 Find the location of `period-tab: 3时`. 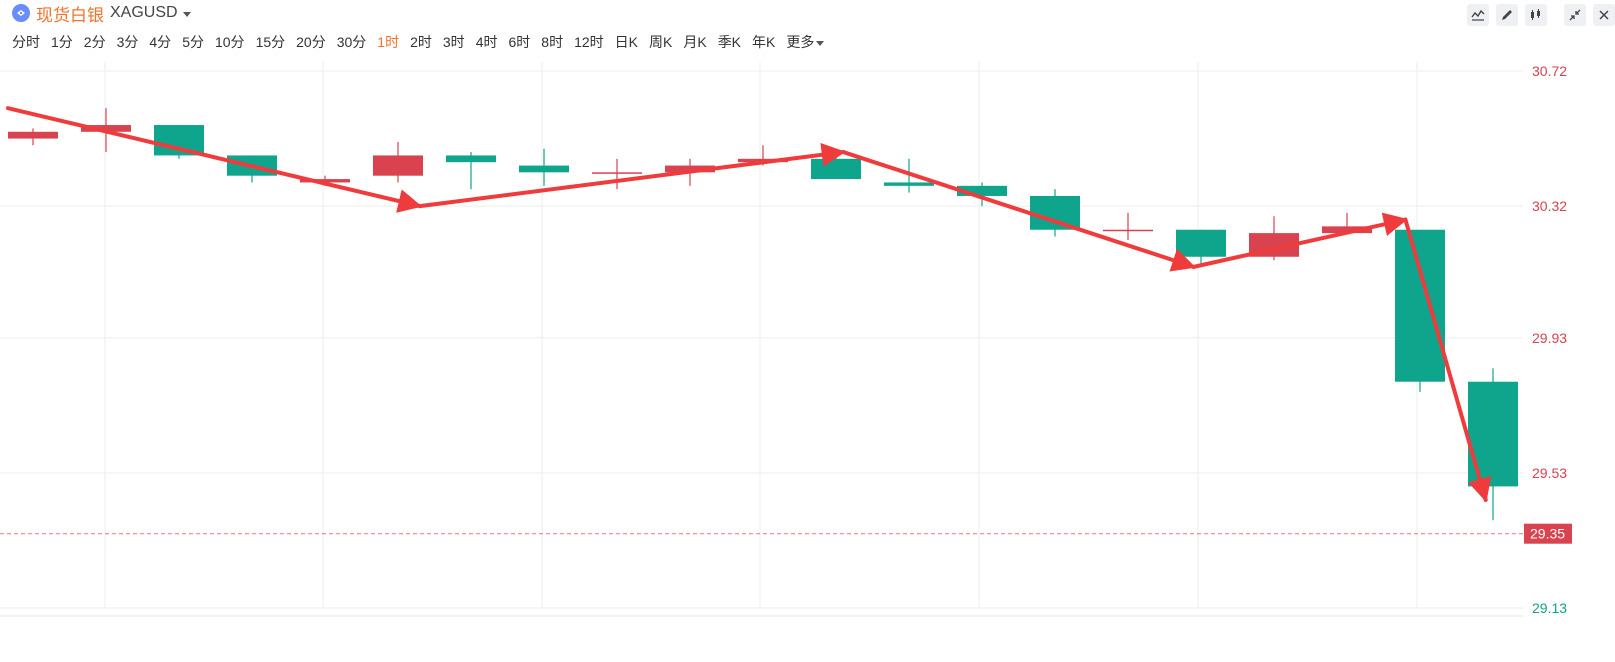

period-tab: 3时 is located at coordinates (453, 42).